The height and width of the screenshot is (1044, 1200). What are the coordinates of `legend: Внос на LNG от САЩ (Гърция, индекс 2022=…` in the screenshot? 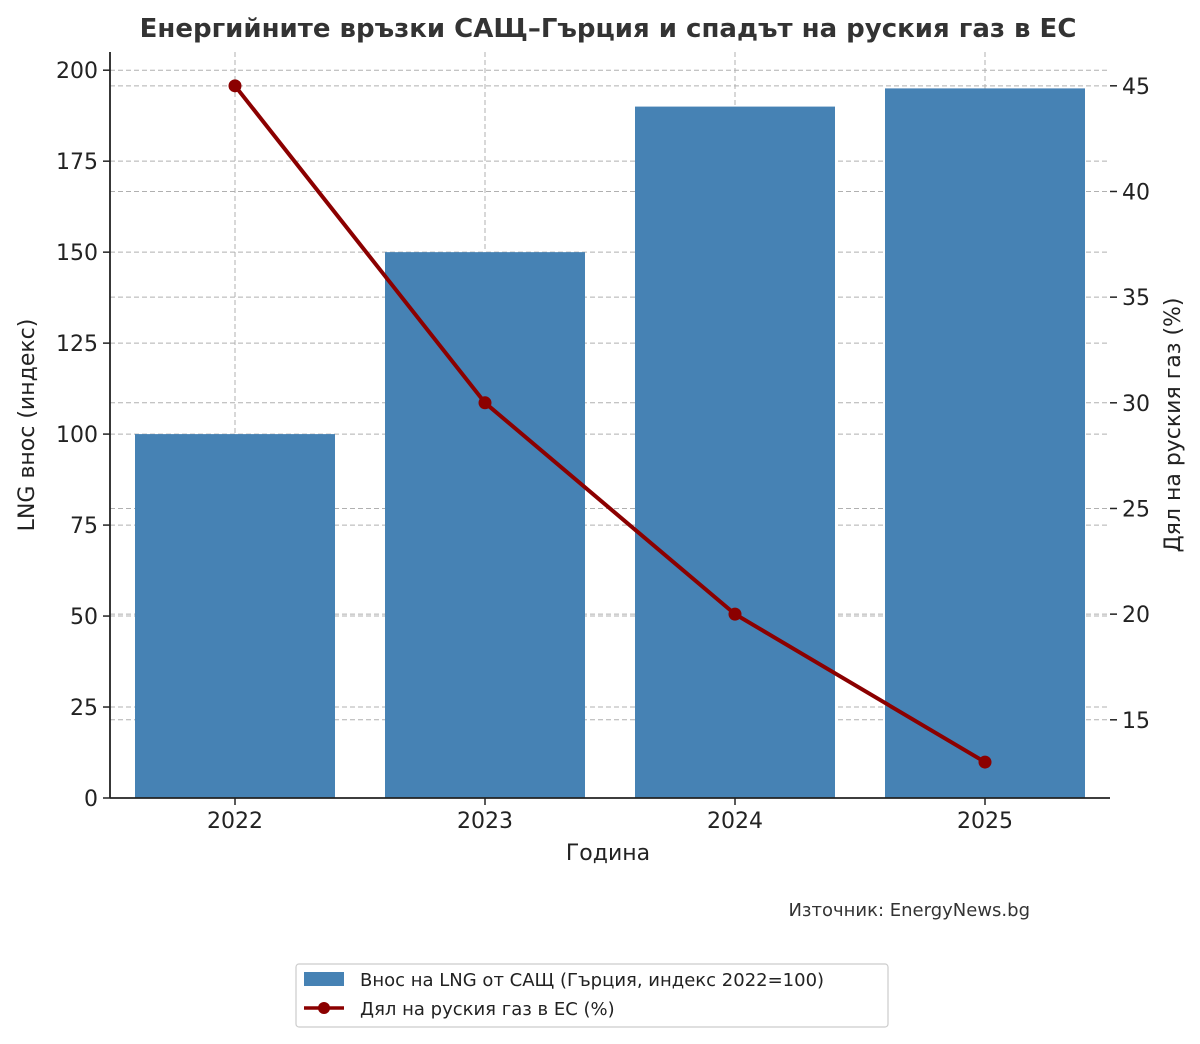 It's located at (592, 995).